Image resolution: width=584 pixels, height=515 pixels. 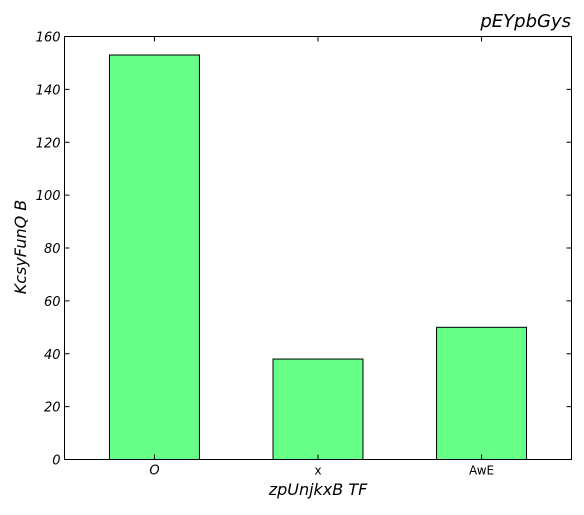 What do you see at coordinates (154, 471) in the screenshot?
I see `x-tick-label: O` at bounding box center [154, 471].